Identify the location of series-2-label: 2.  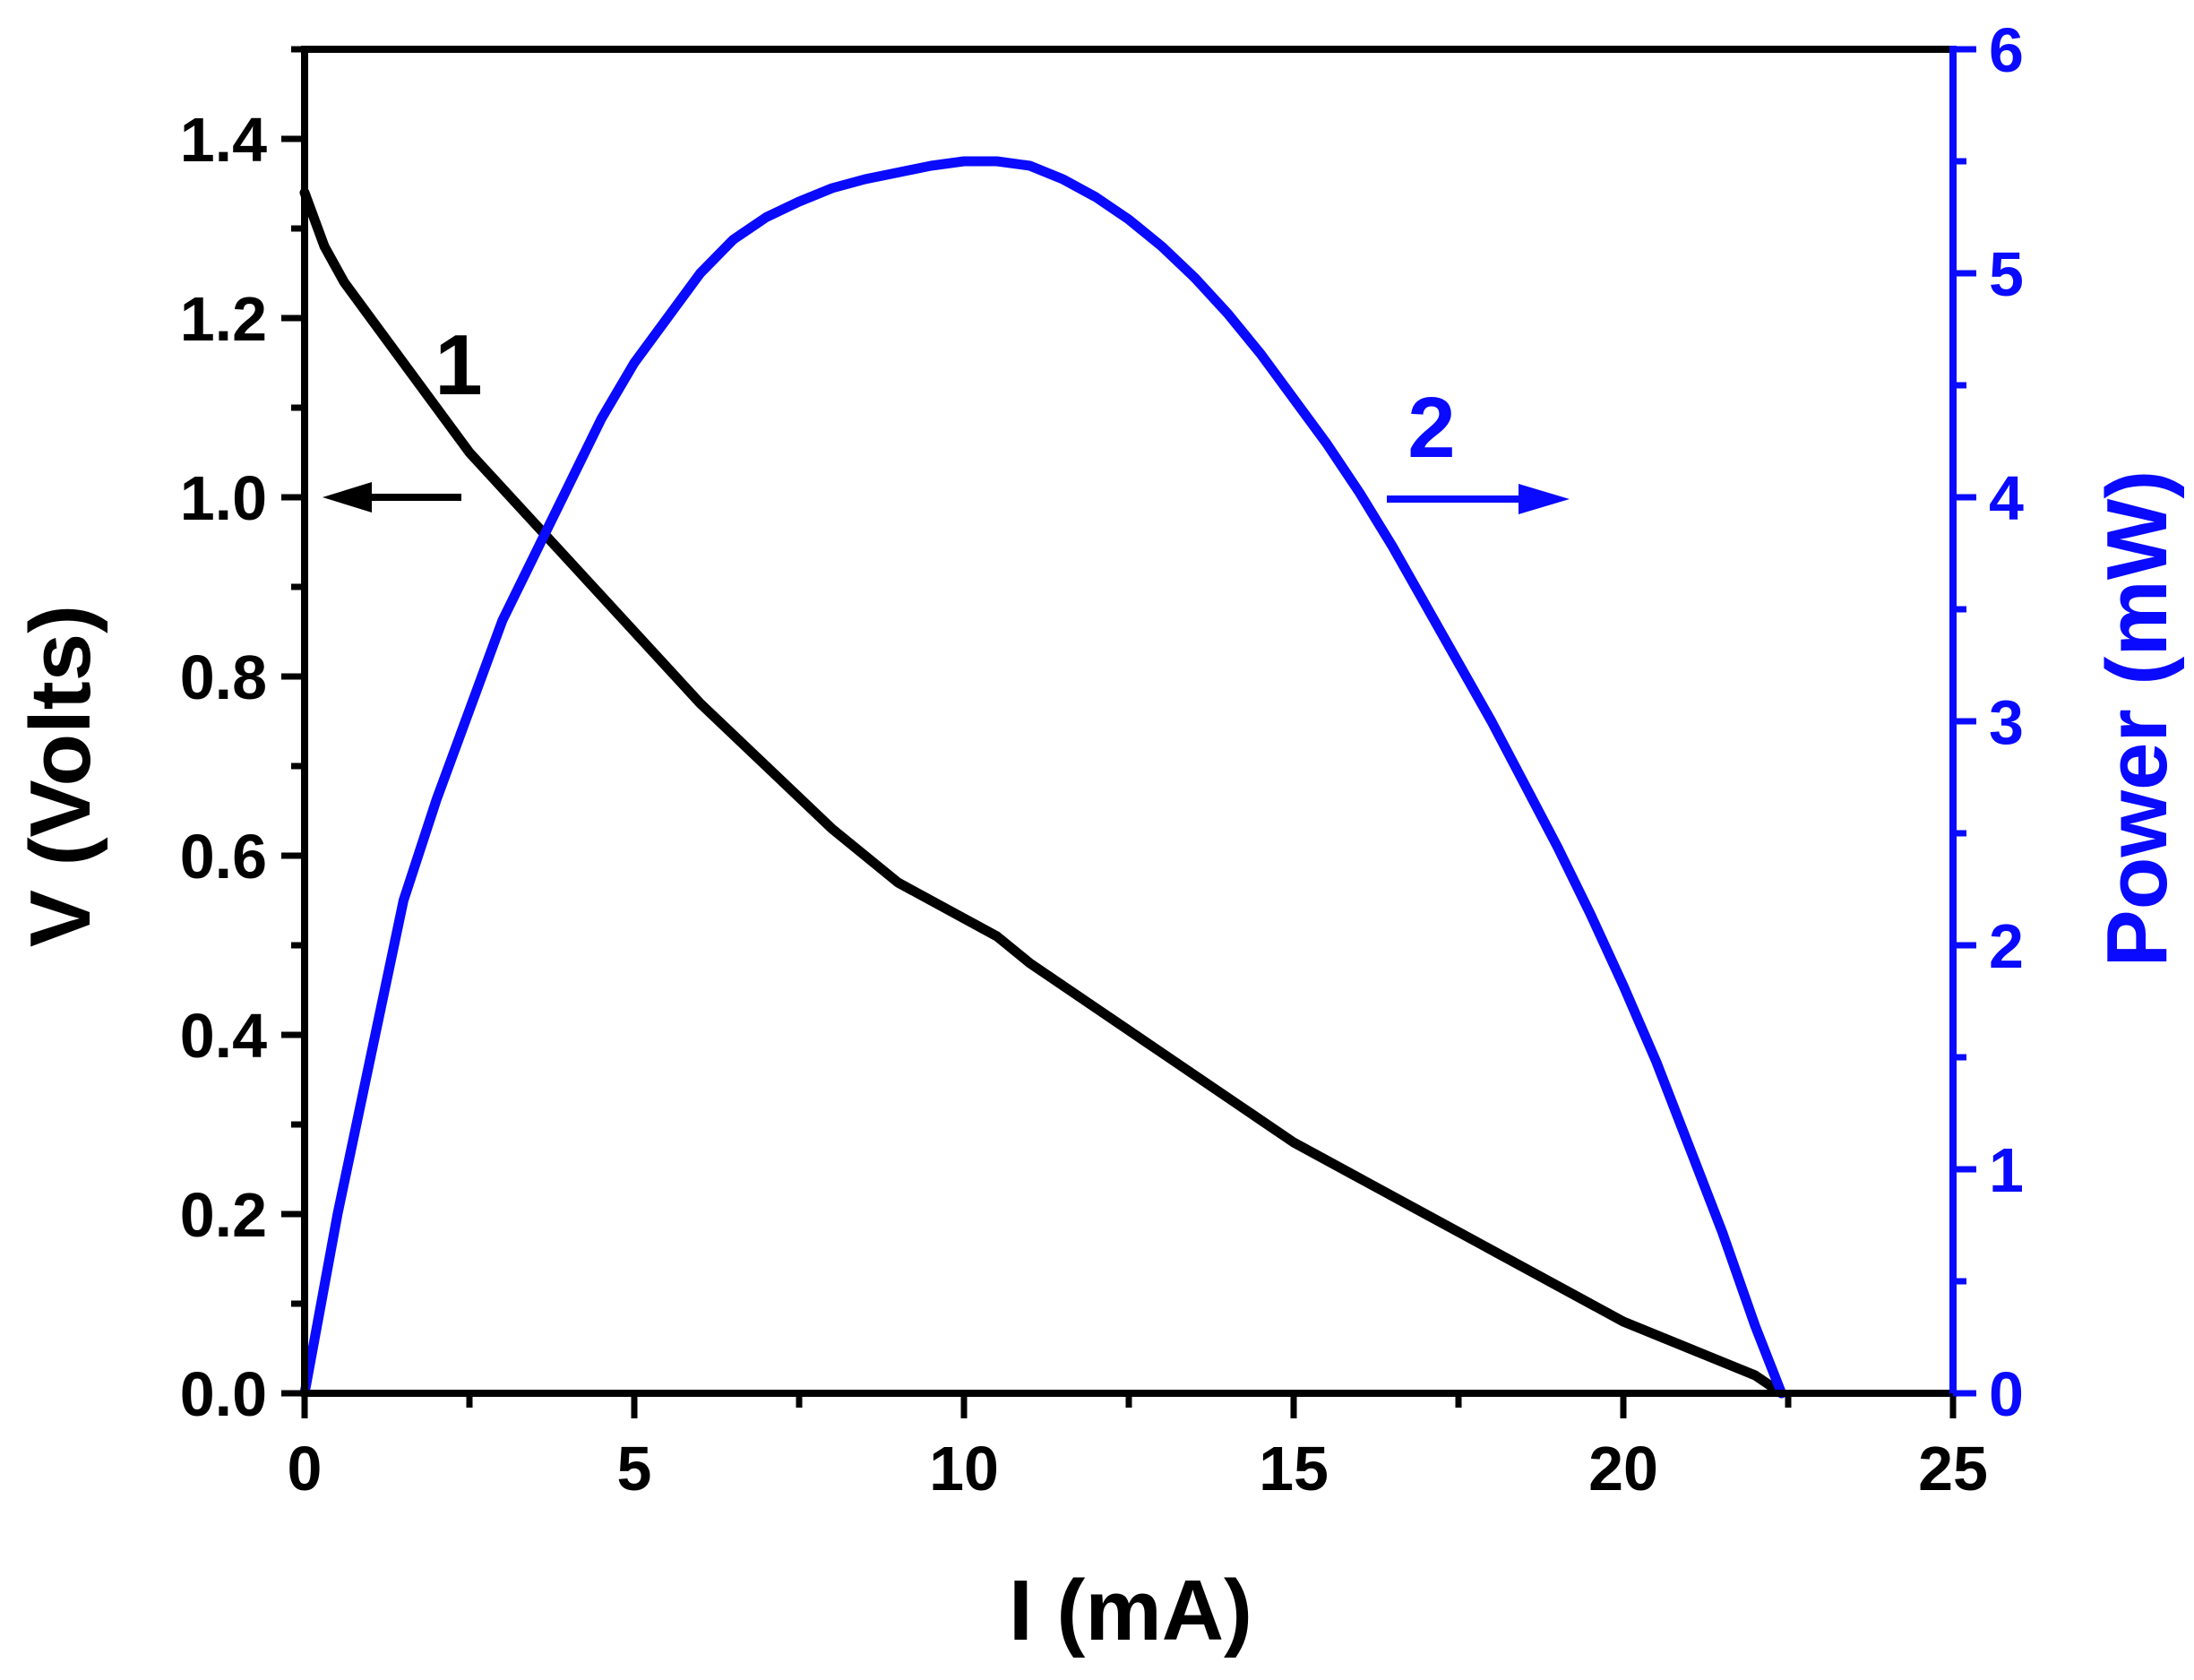
(1431, 428).